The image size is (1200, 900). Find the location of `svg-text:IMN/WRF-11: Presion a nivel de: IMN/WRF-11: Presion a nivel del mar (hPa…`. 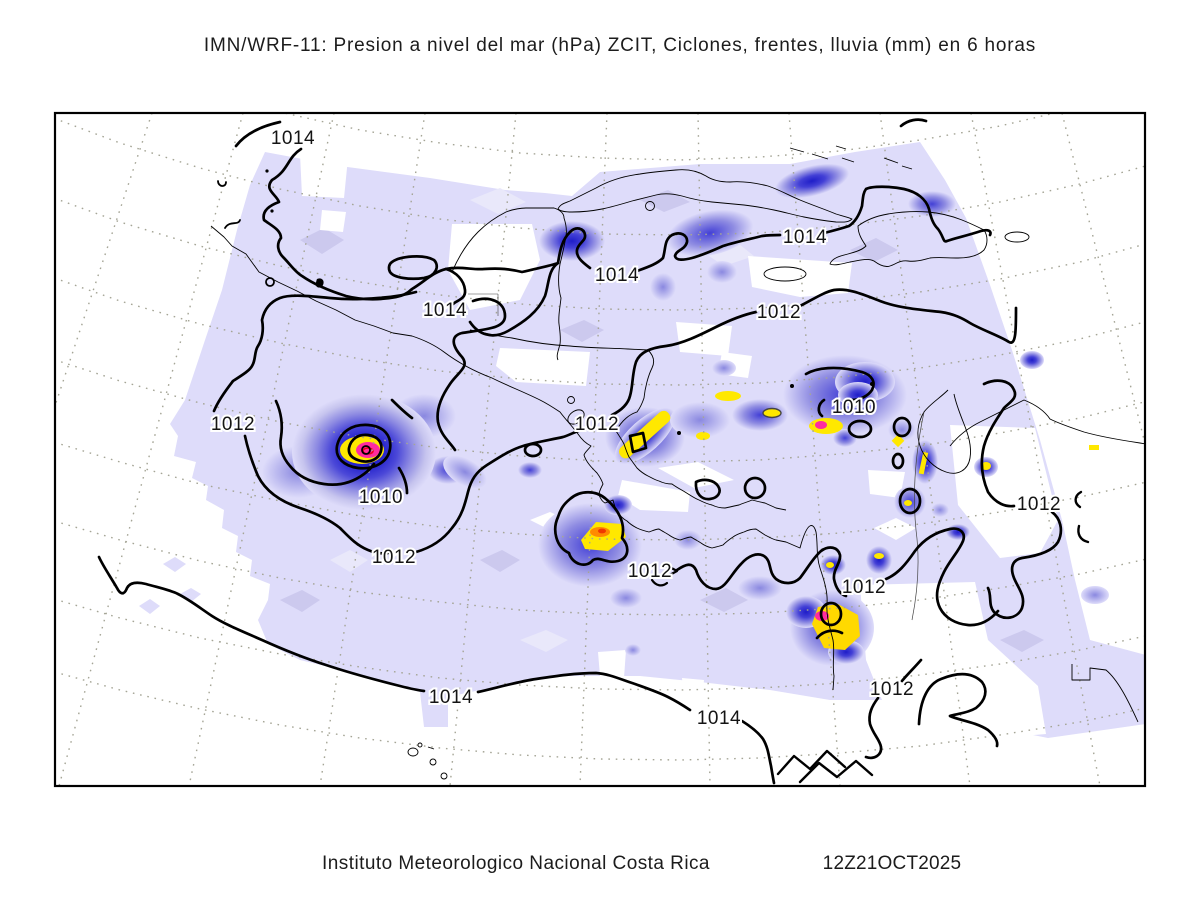

svg-text:IMN/WRF-11: Presion a nivel de: IMN/WRF-11: Presion a nivel del mar (hPa… is located at coordinates (620, 45).